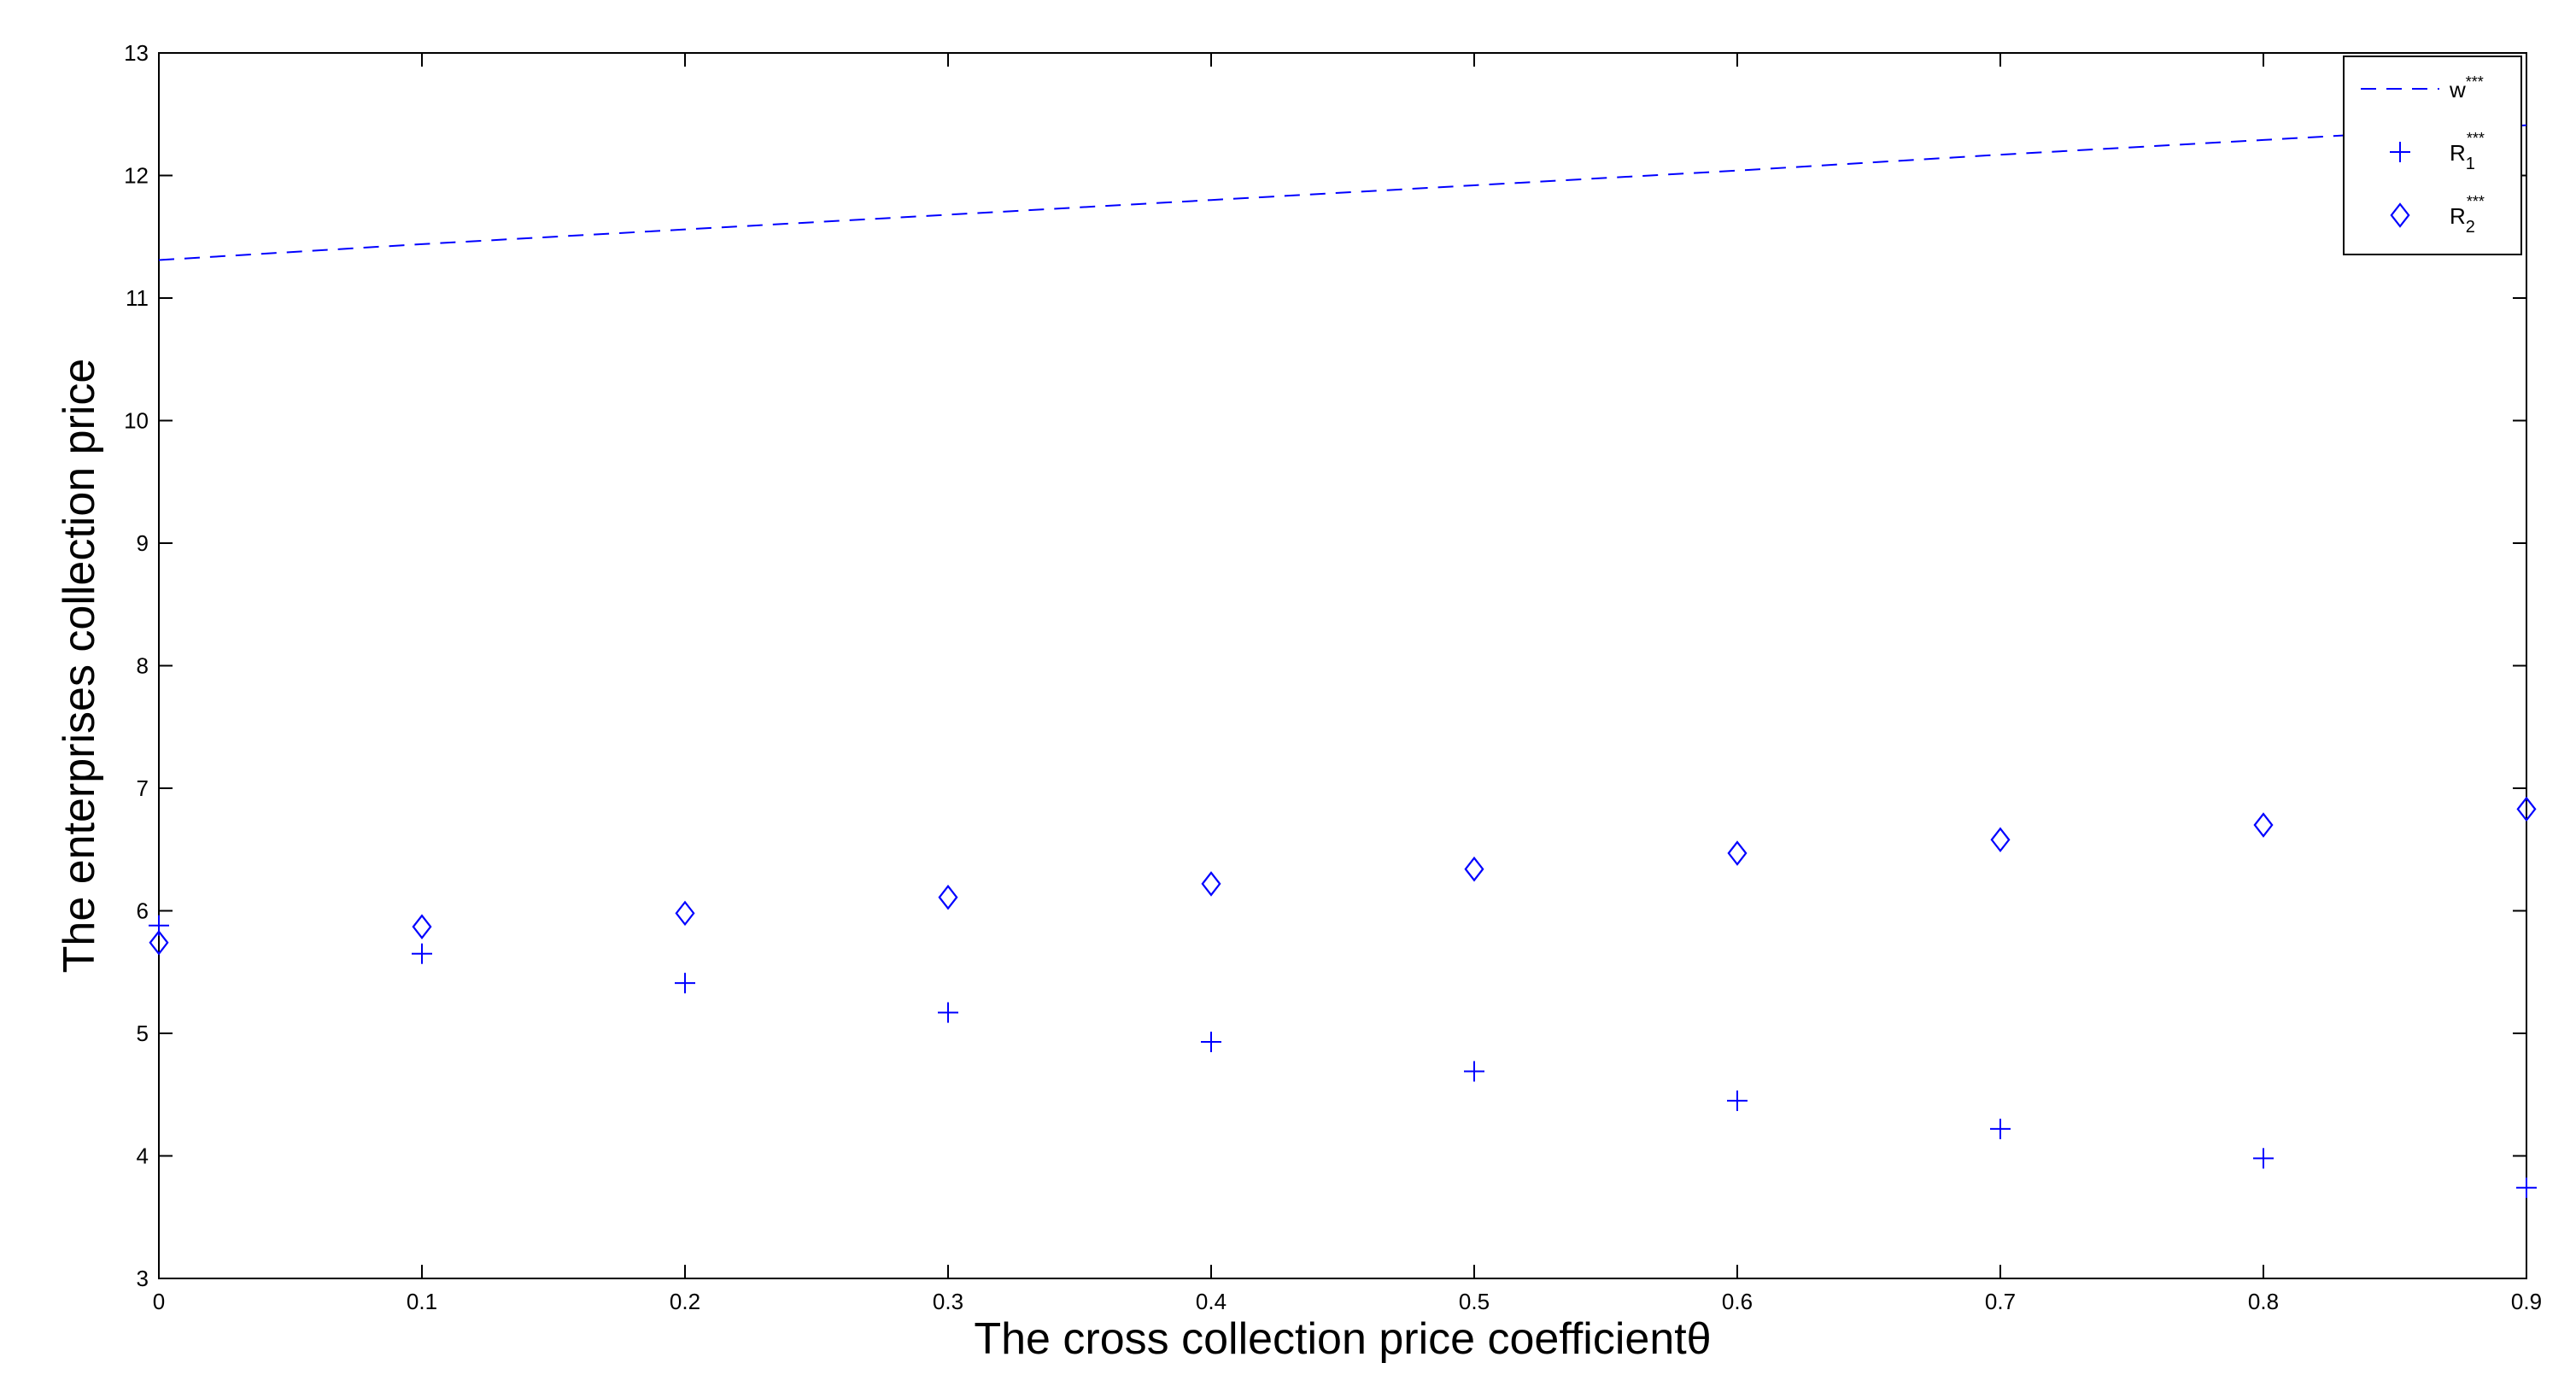  What do you see at coordinates (422, 1301) in the screenshot?
I see `x-tick-label: 0.1` at bounding box center [422, 1301].